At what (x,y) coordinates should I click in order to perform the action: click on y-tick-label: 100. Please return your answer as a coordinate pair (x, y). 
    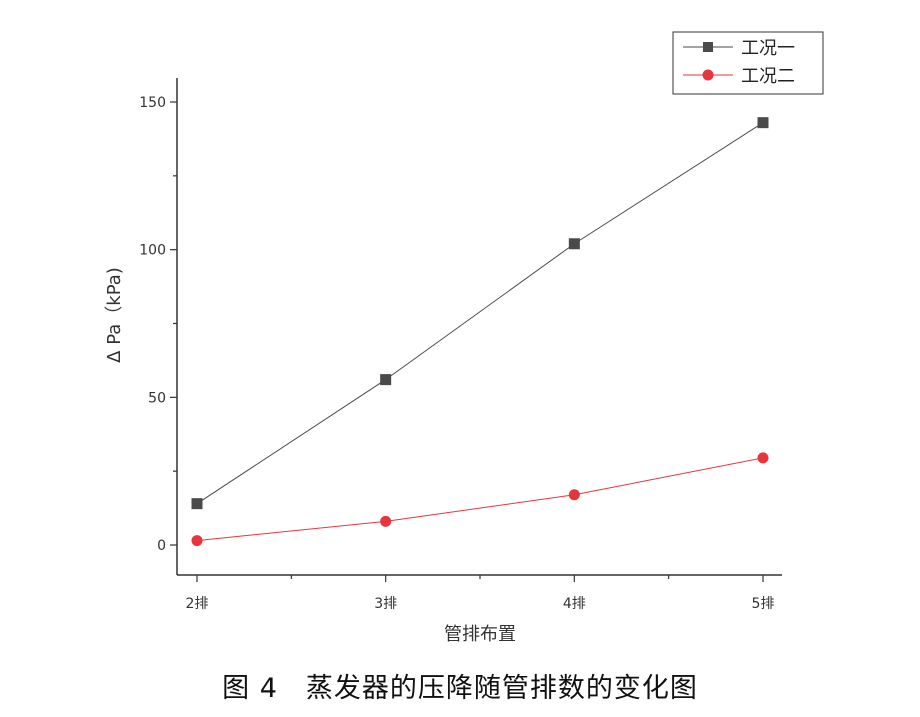
    Looking at the image, I should click on (152, 251).